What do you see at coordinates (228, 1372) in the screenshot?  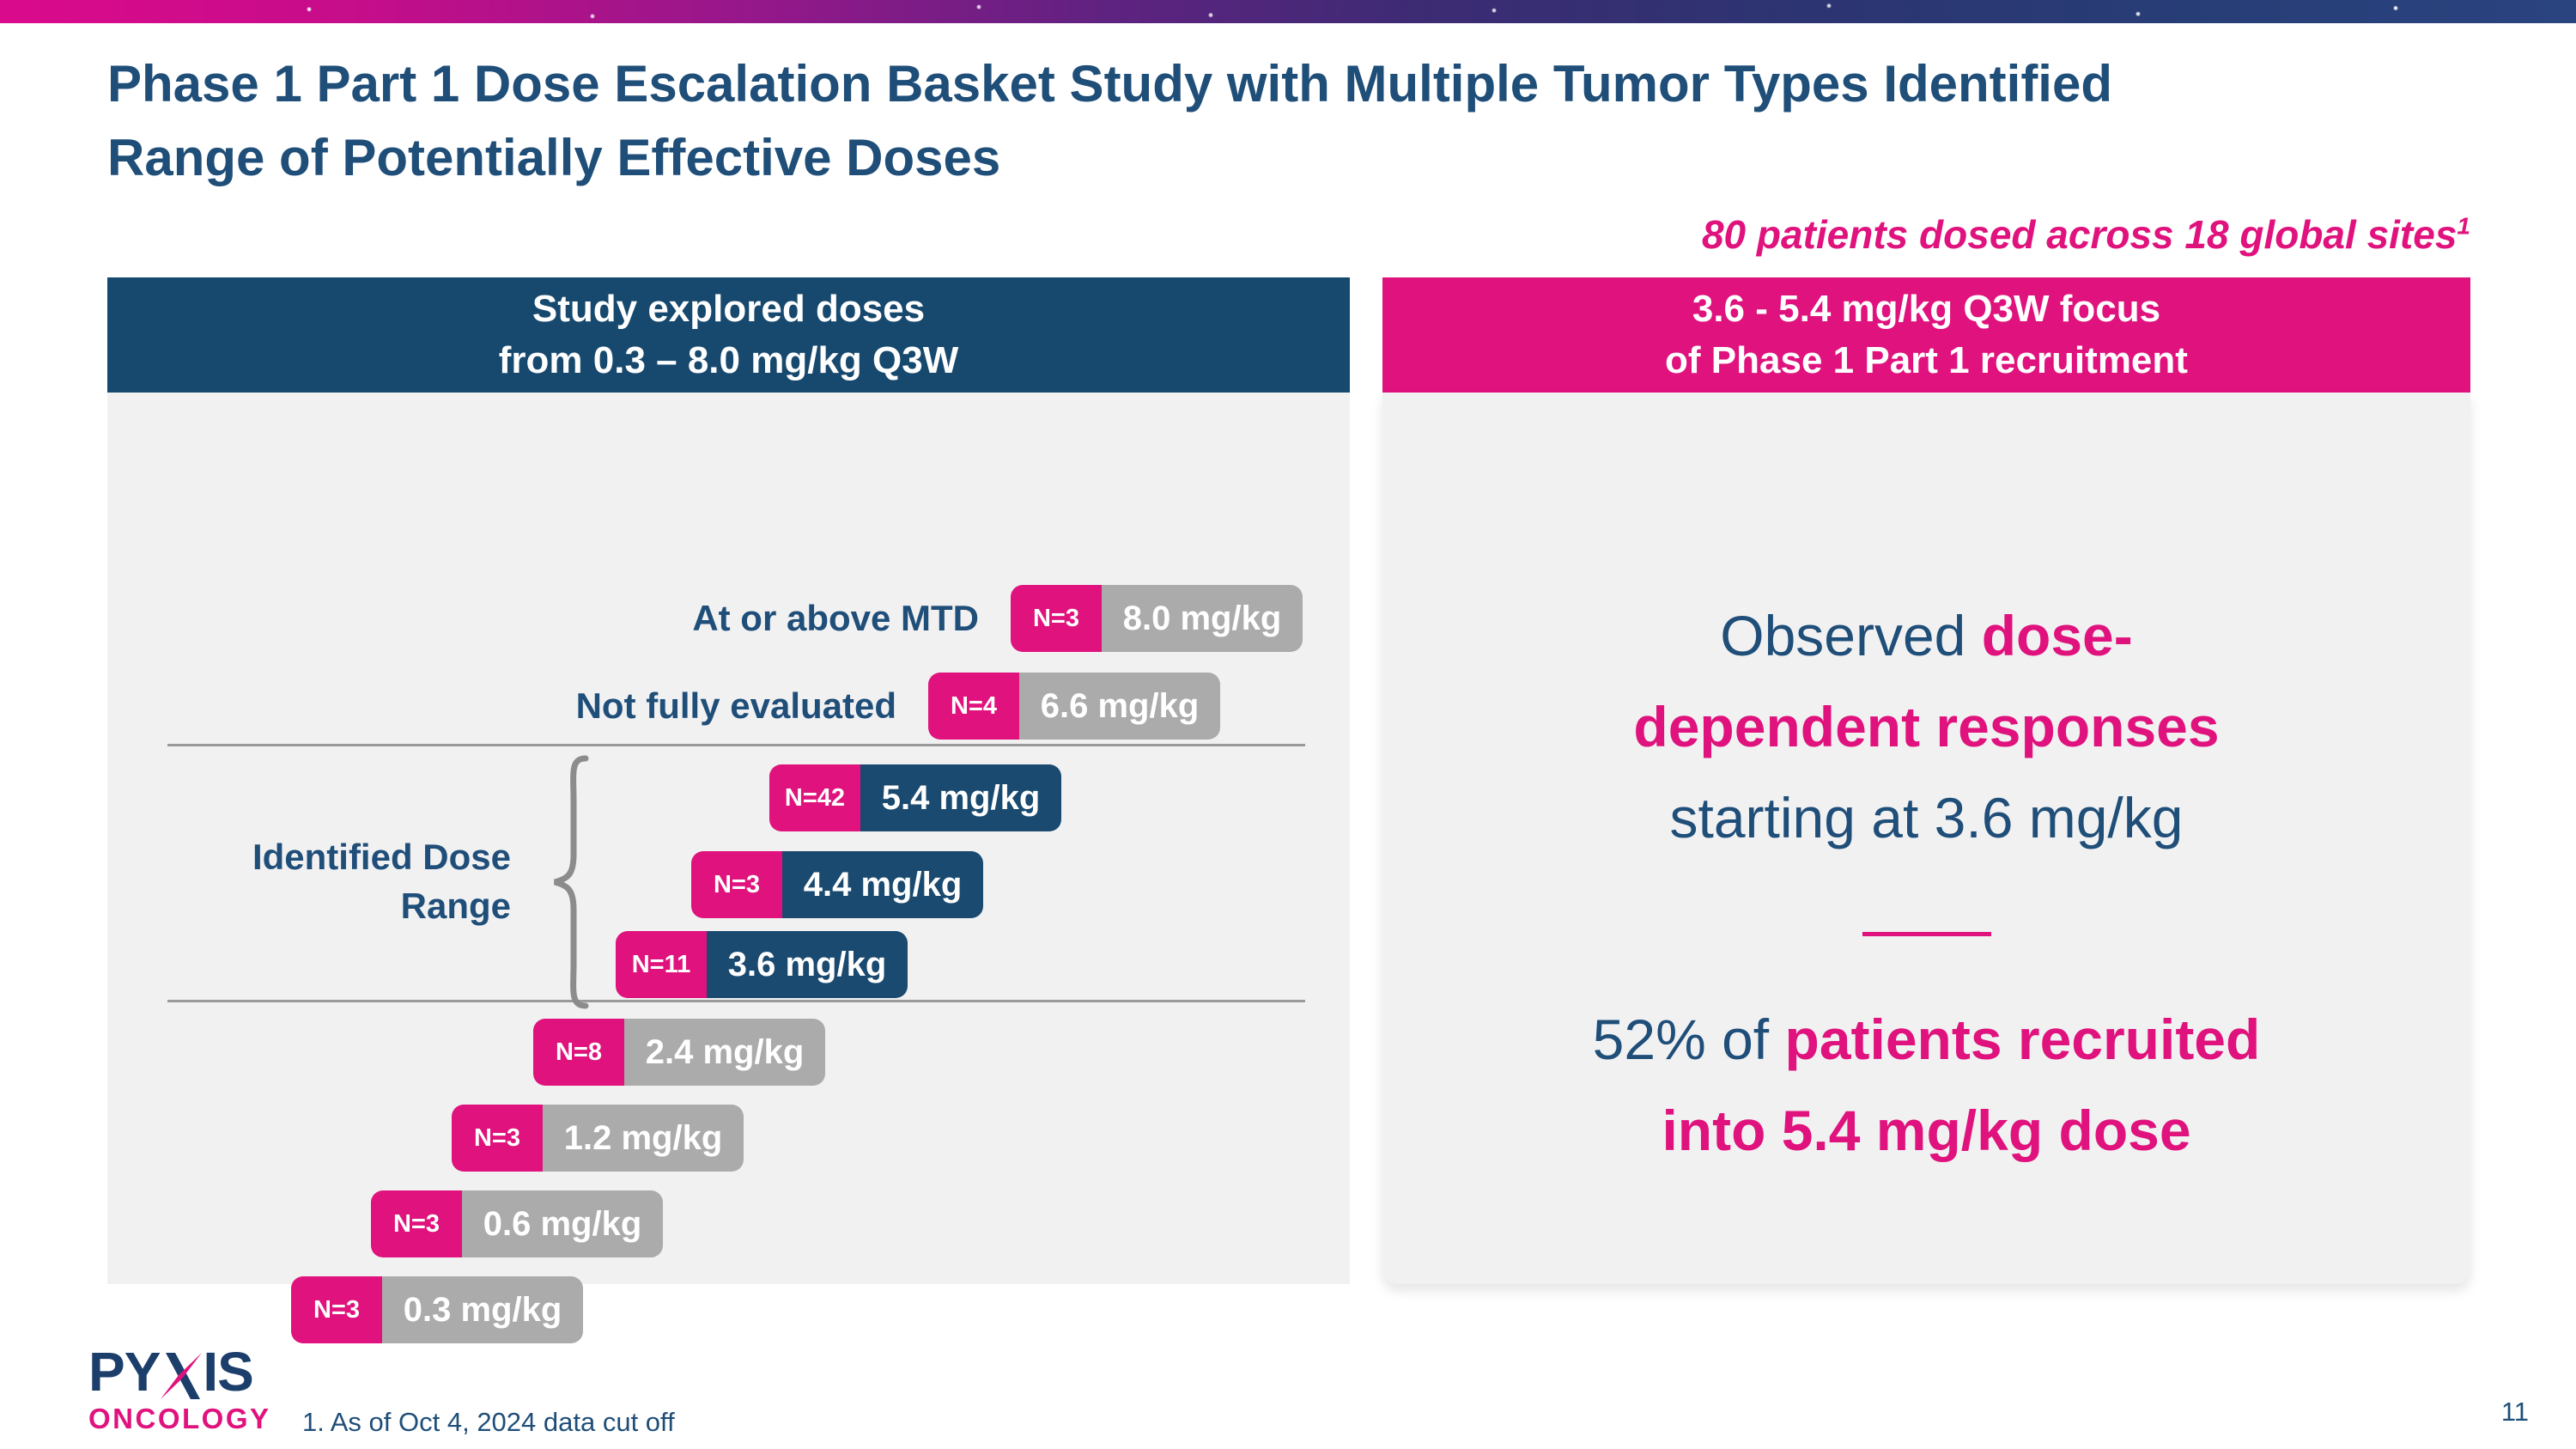 I see `logo-text-is: IS` at bounding box center [228, 1372].